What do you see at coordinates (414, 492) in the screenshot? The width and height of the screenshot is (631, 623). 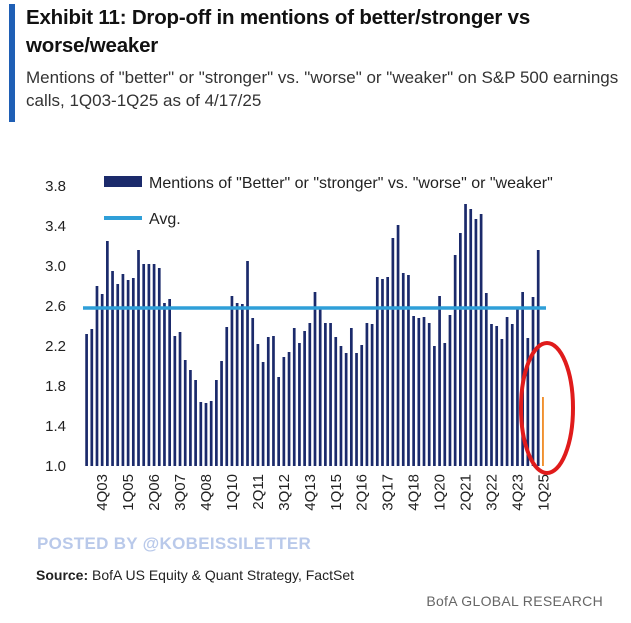 I see `x-tick-label: 4Q18` at bounding box center [414, 492].